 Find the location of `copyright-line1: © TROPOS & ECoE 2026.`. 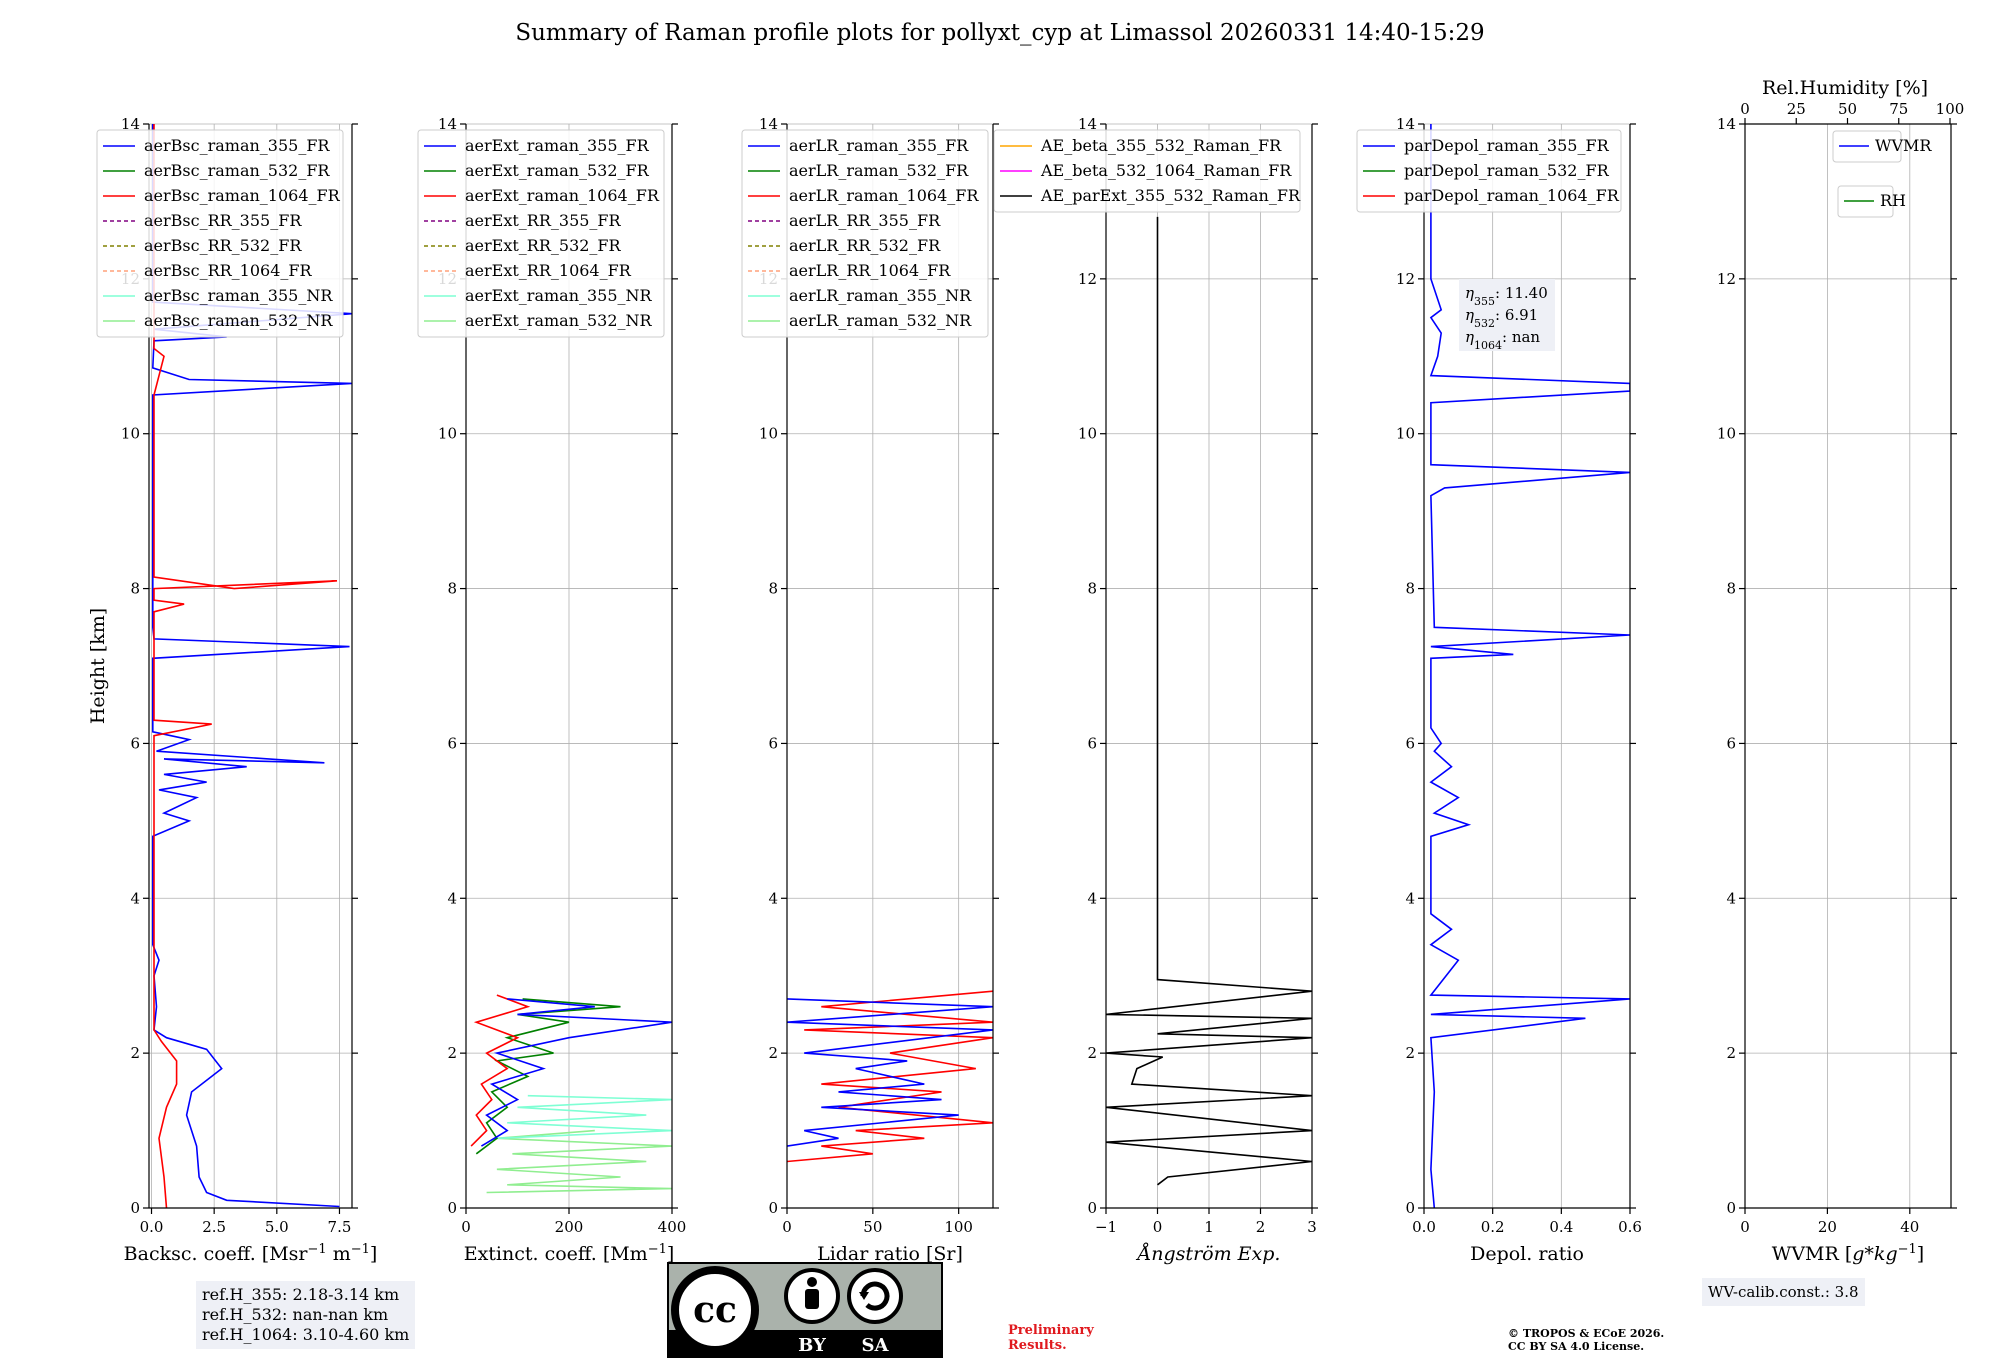

copyright-line1: © TROPOS & ECoE 2026. is located at coordinates (1586, 1333).